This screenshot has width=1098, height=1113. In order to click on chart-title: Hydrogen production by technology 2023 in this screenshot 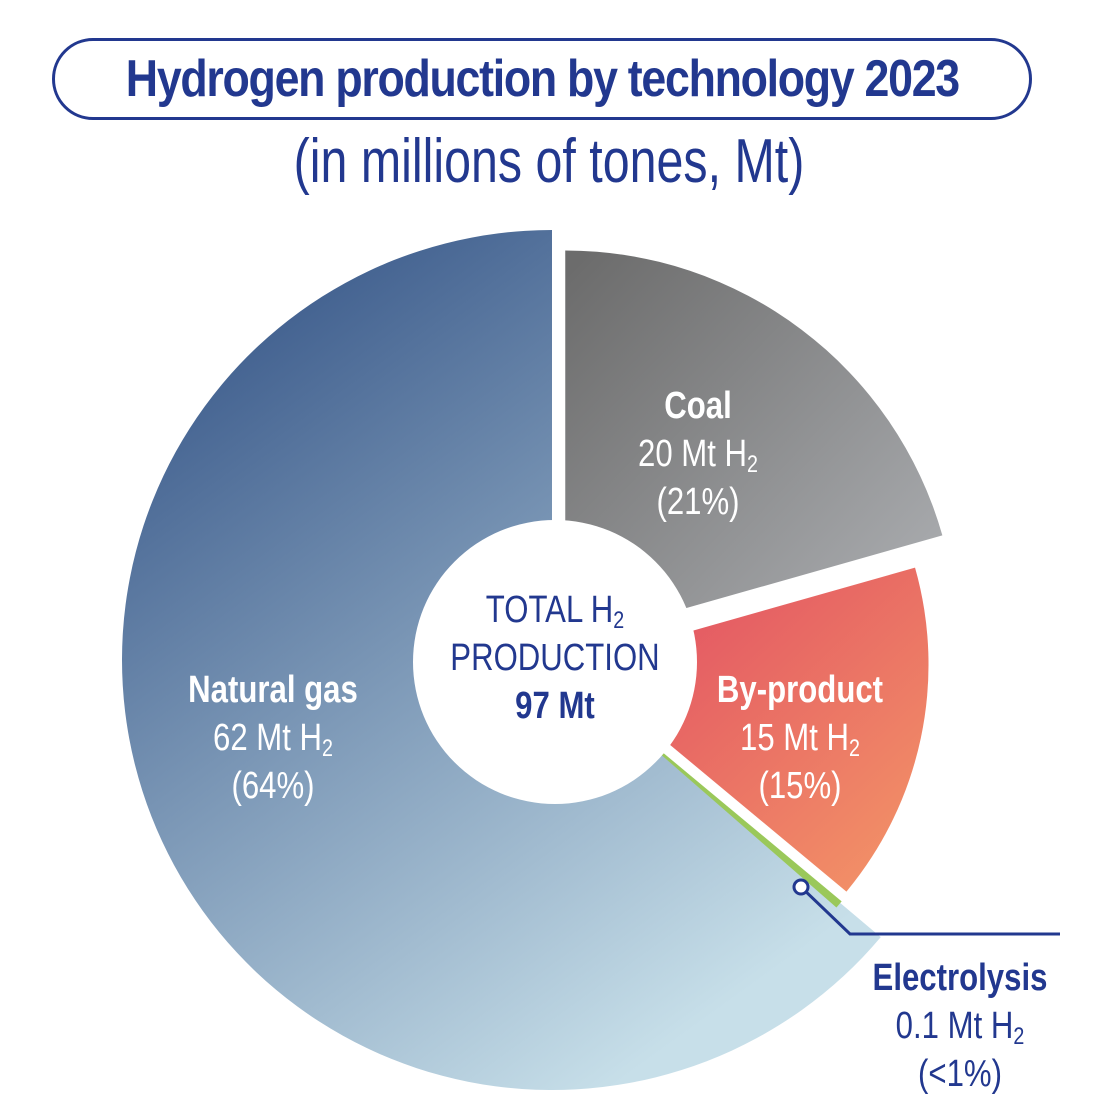, I will do `click(542, 79)`.